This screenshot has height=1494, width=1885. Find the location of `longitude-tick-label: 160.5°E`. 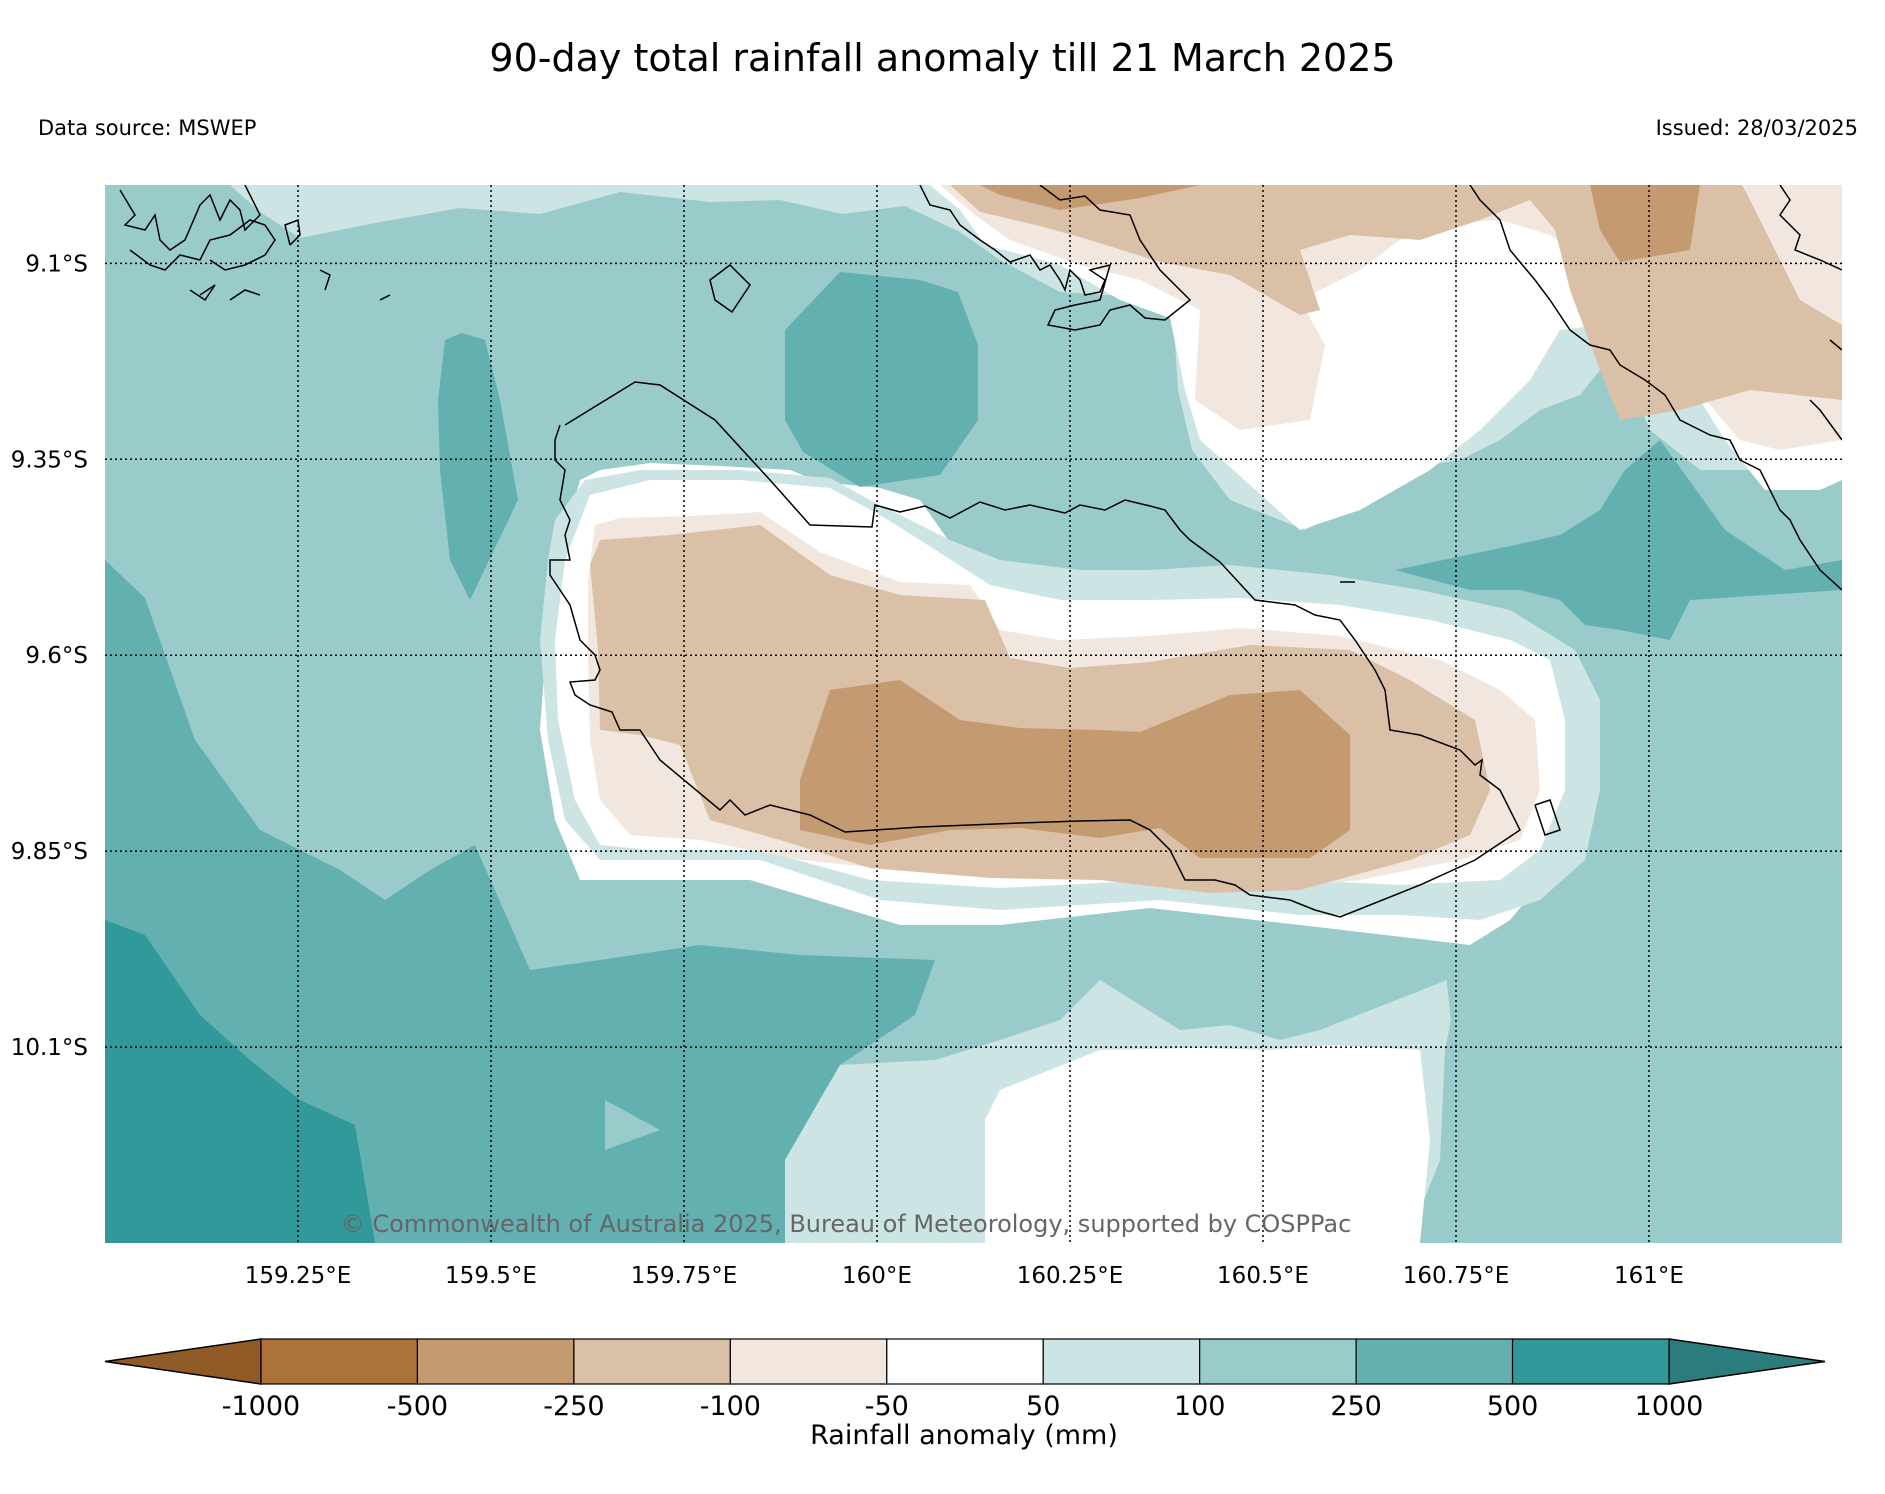

longitude-tick-label: 160.5°E is located at coordinates (1263, 1276).